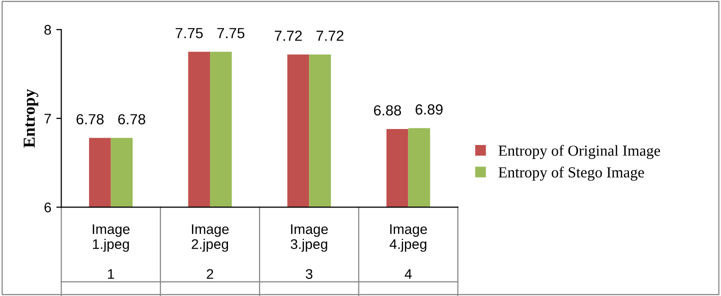  Describe the element at coordinates (579, 151) in the screenshot. I see `legend-label: Entropy of Original Image` at that location.